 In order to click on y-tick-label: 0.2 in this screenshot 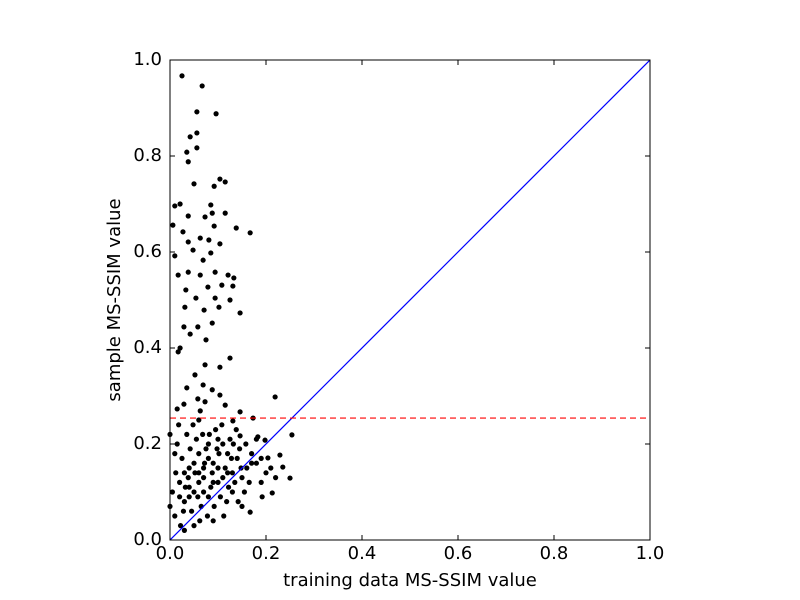, I will do `click(147, 443)`.